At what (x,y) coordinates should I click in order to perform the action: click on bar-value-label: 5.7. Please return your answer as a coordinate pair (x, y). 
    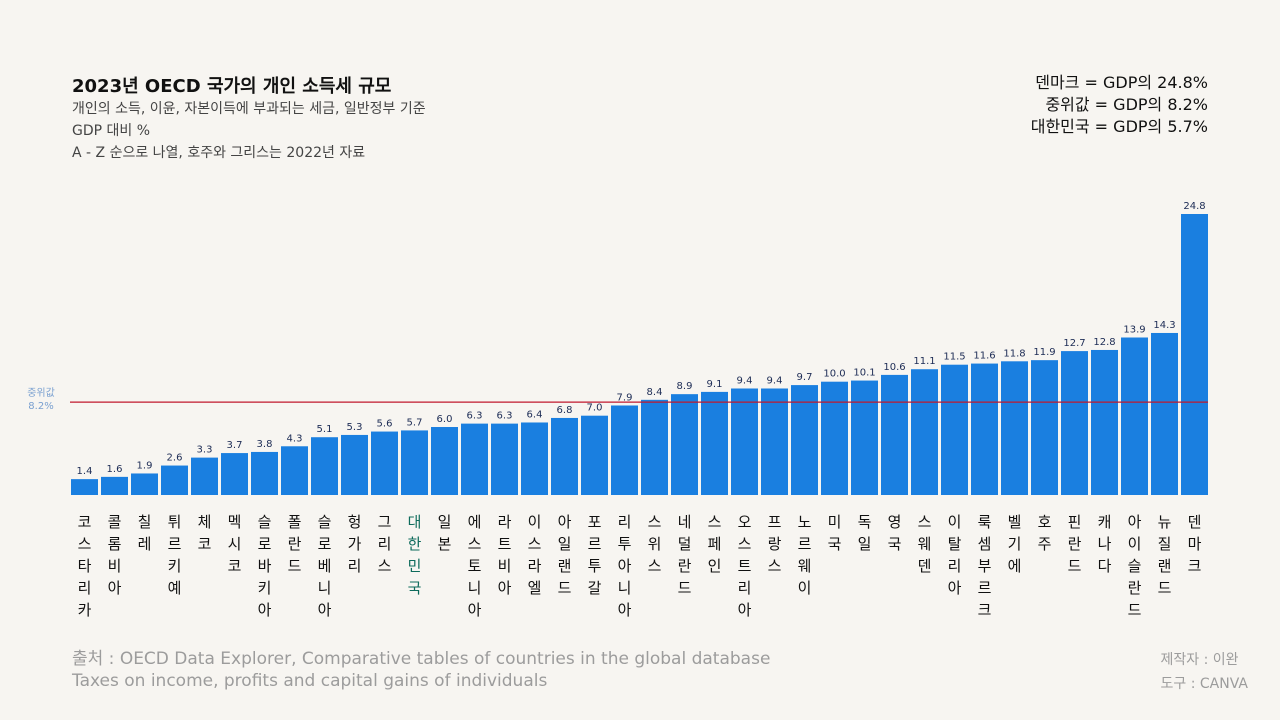
    Looking at the image, I should click on (415, 422).